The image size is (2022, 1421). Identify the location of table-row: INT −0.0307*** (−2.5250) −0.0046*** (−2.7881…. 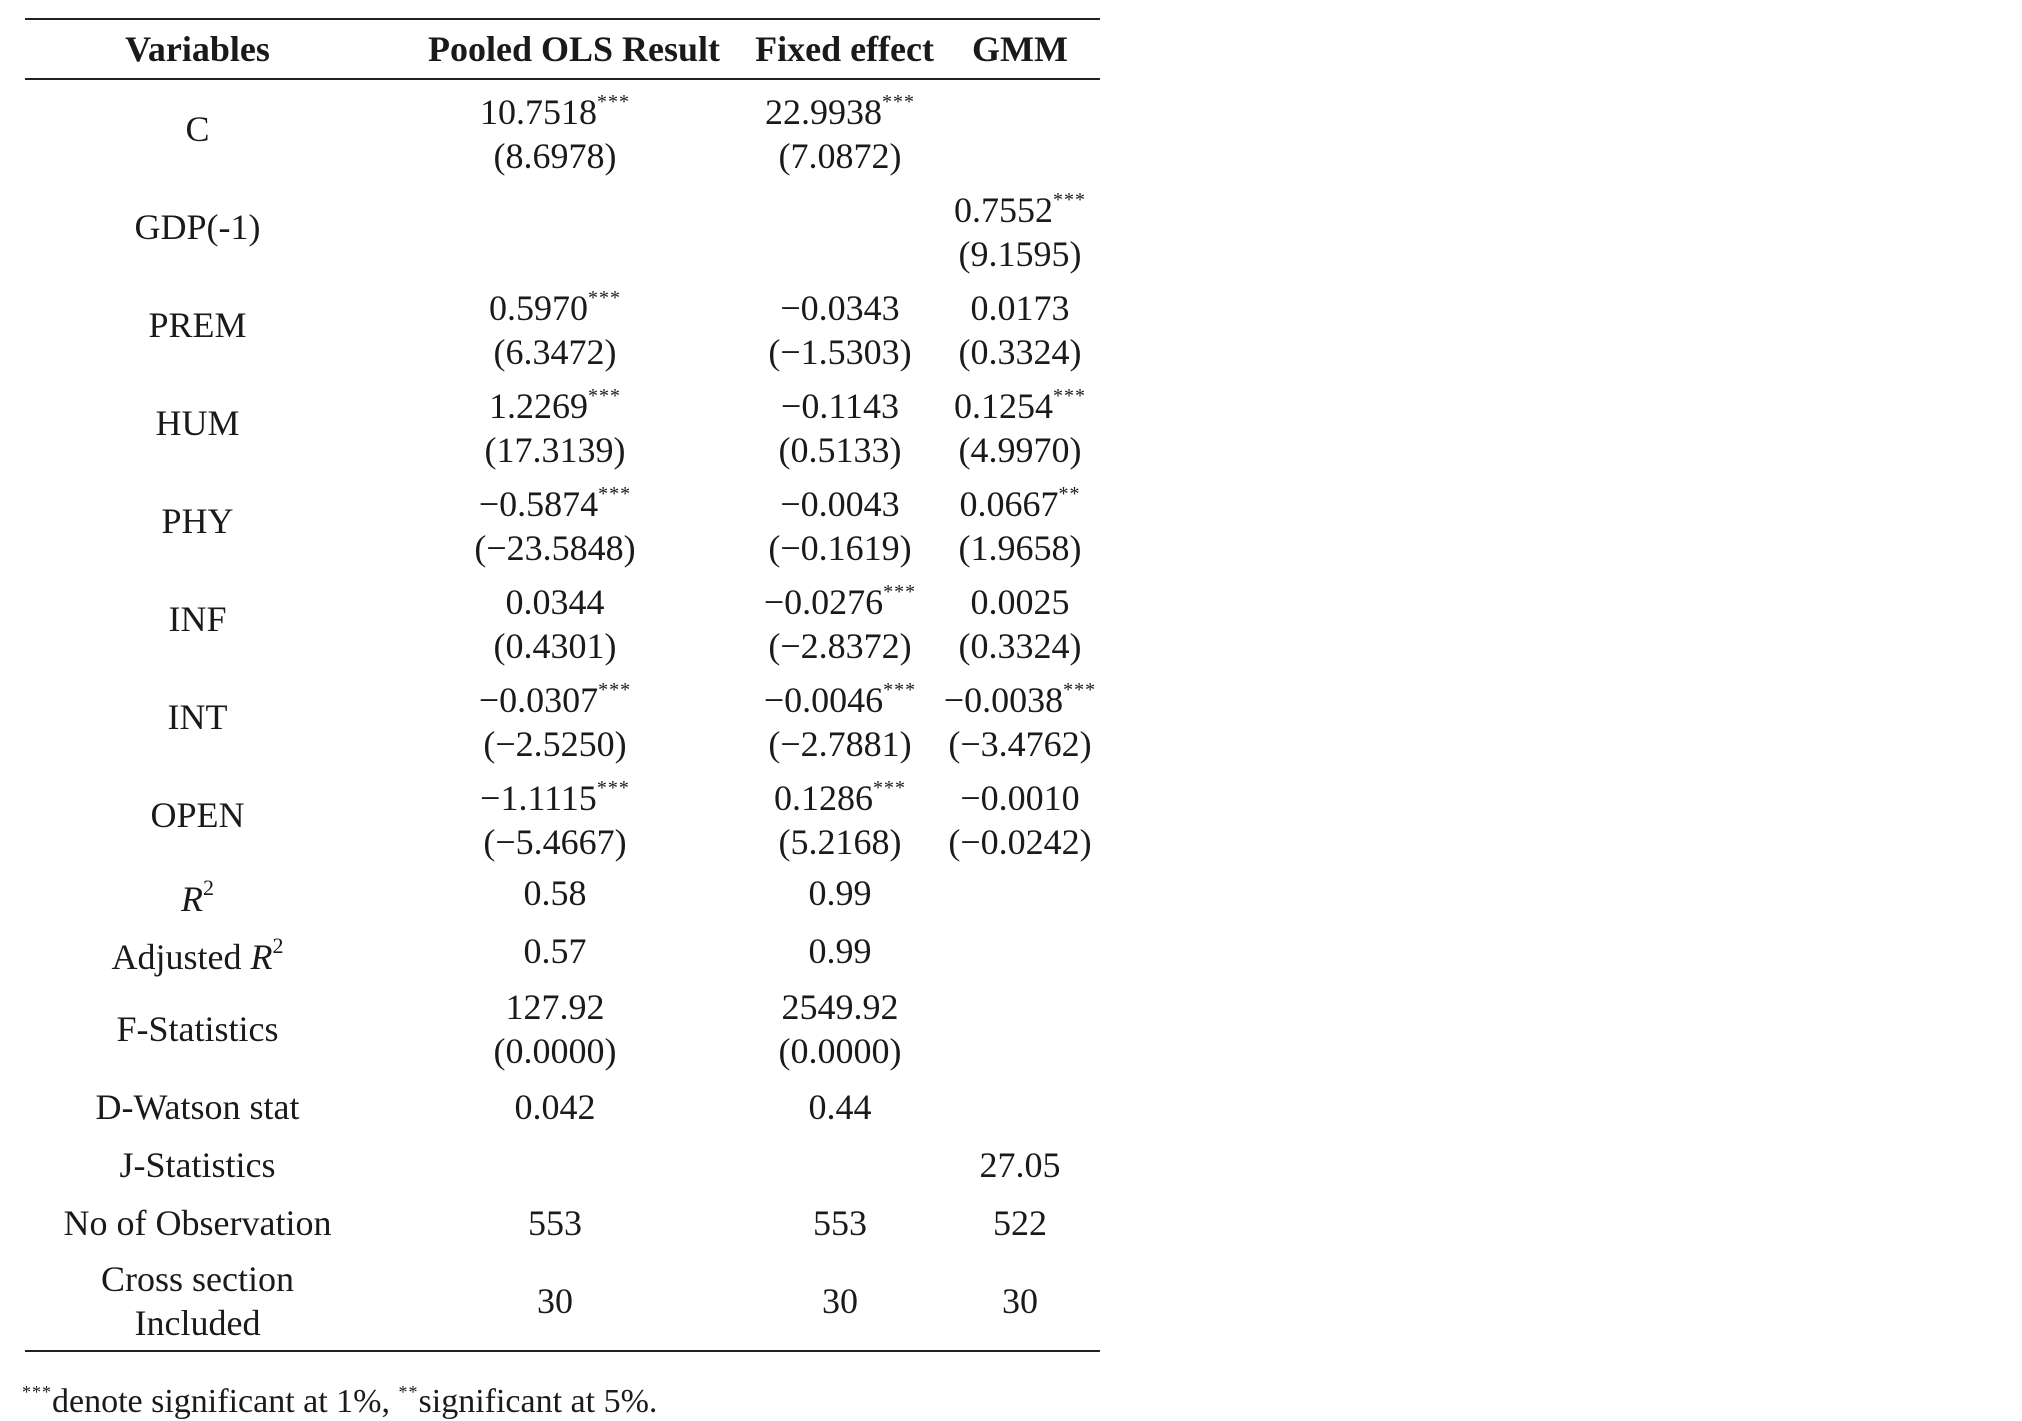
(562, 717).